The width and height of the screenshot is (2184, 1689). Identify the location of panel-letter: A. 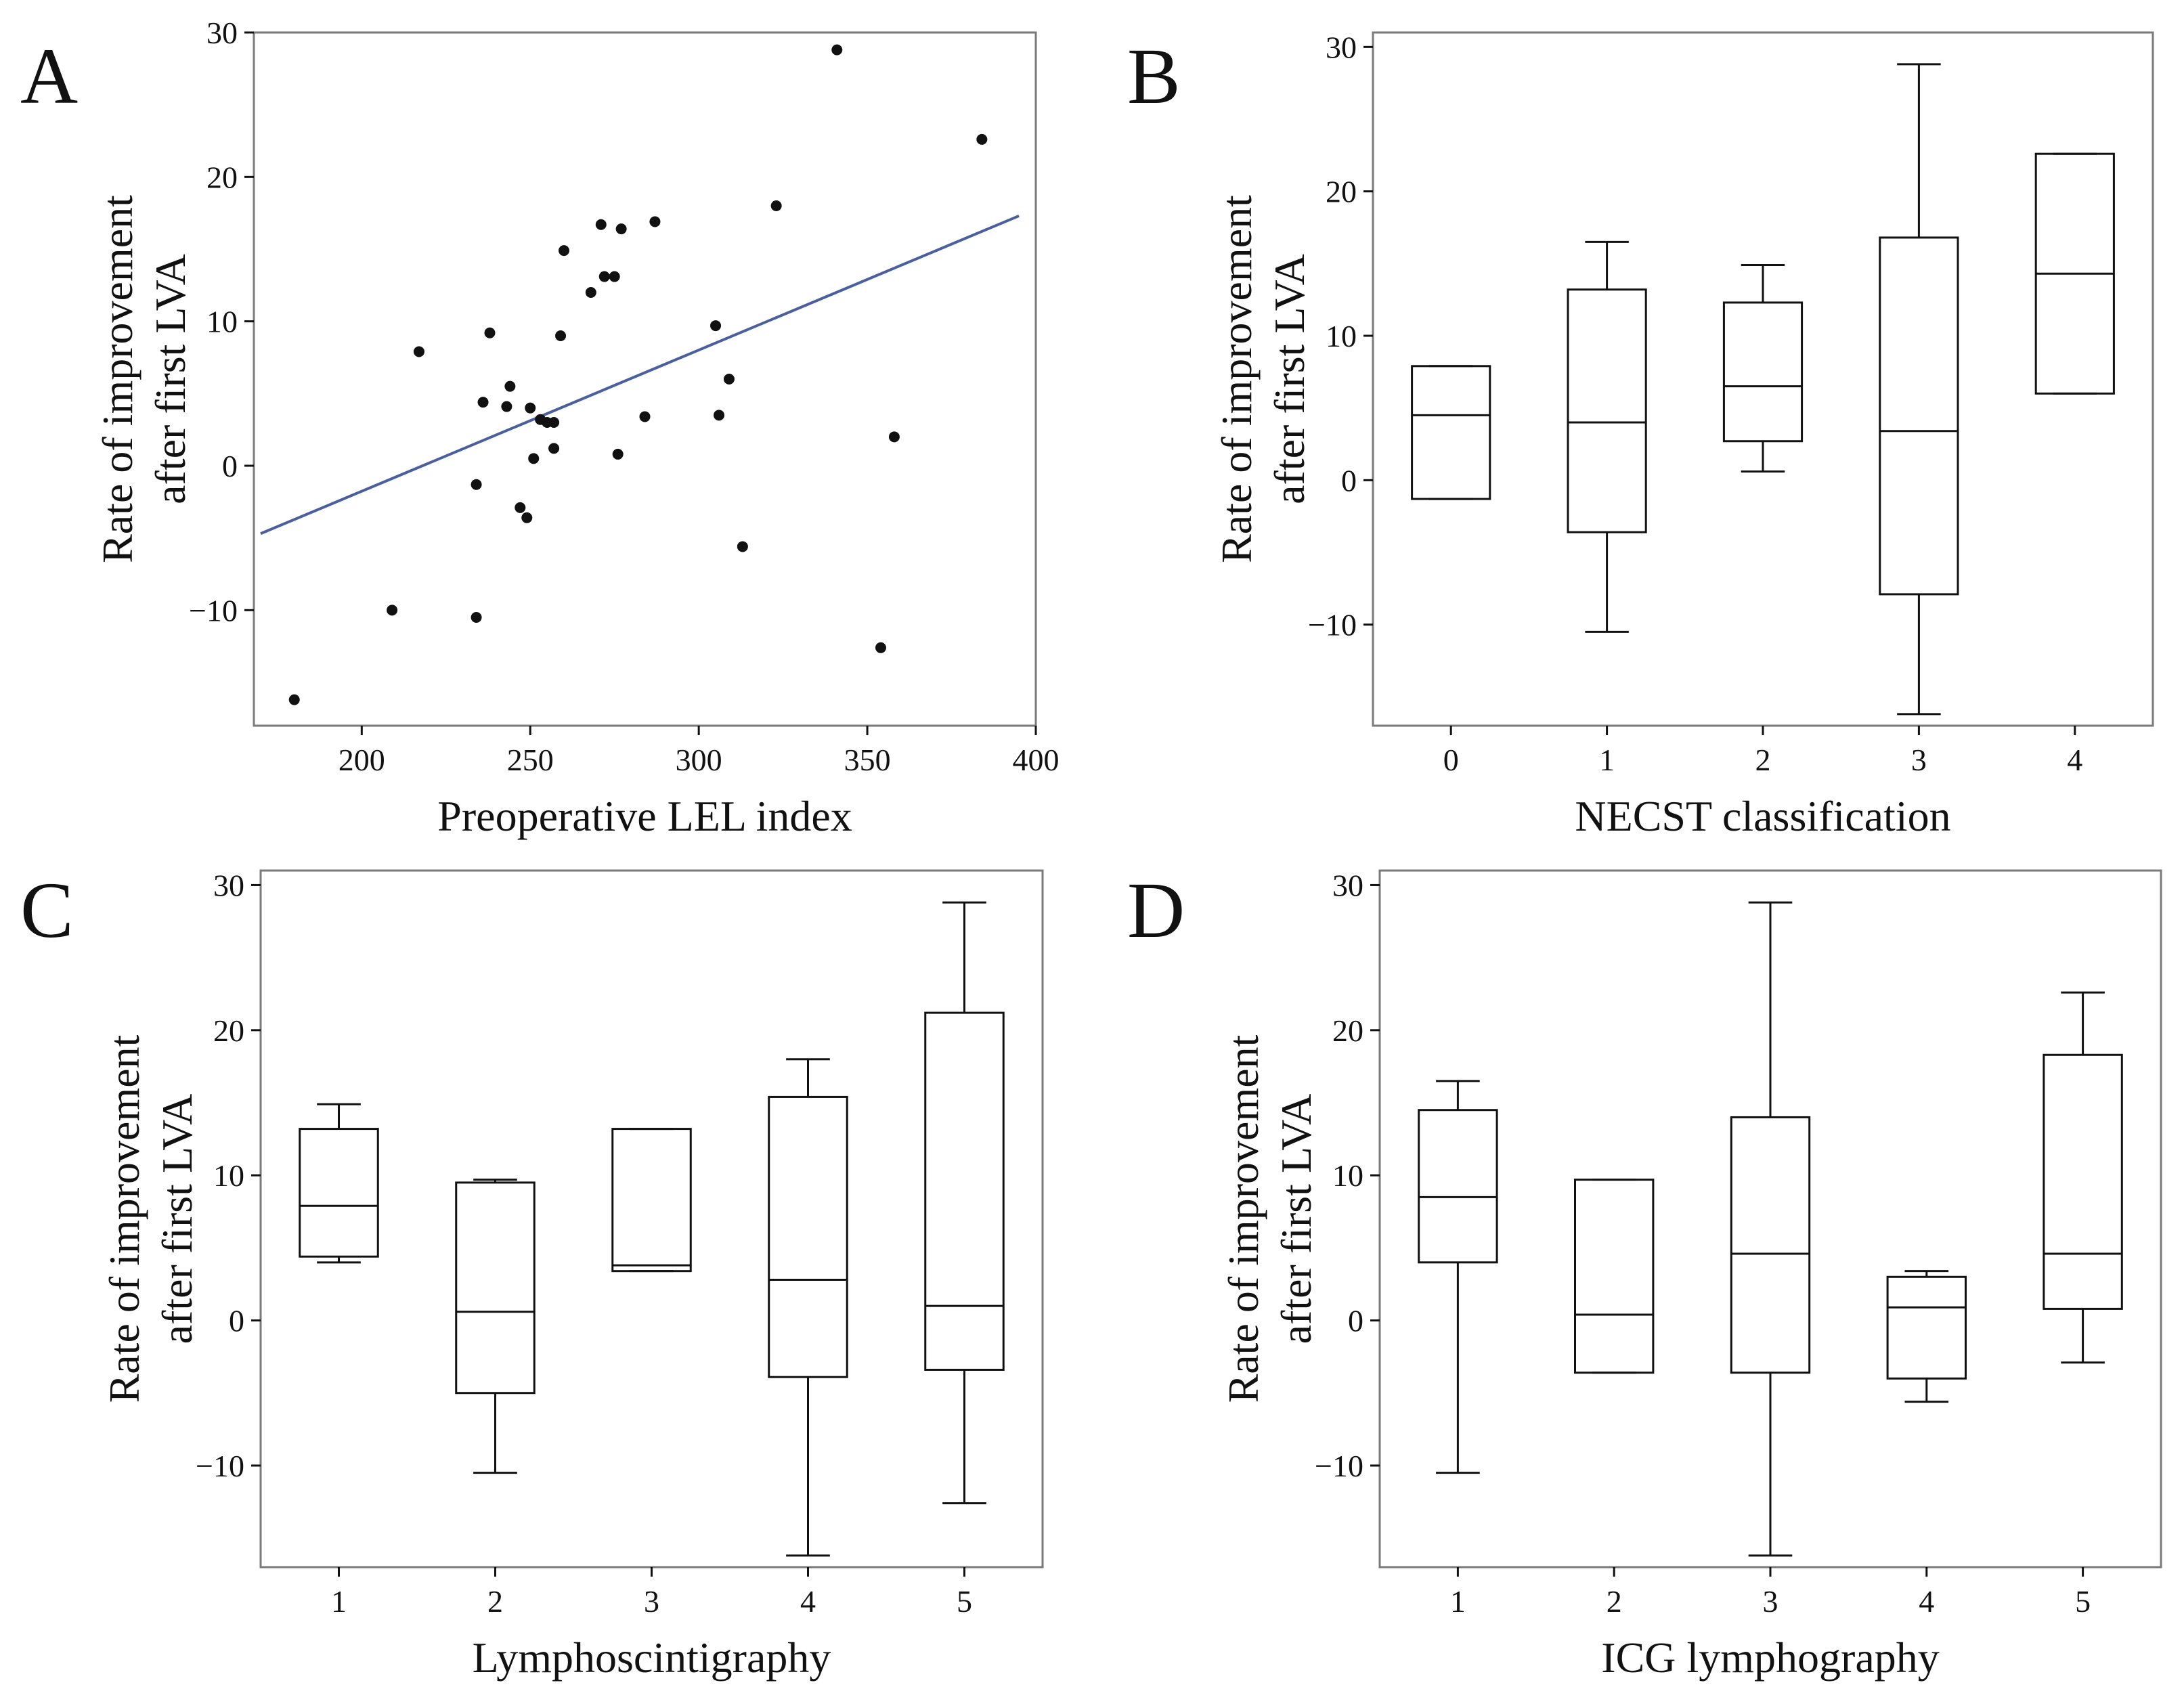
(49, 76).